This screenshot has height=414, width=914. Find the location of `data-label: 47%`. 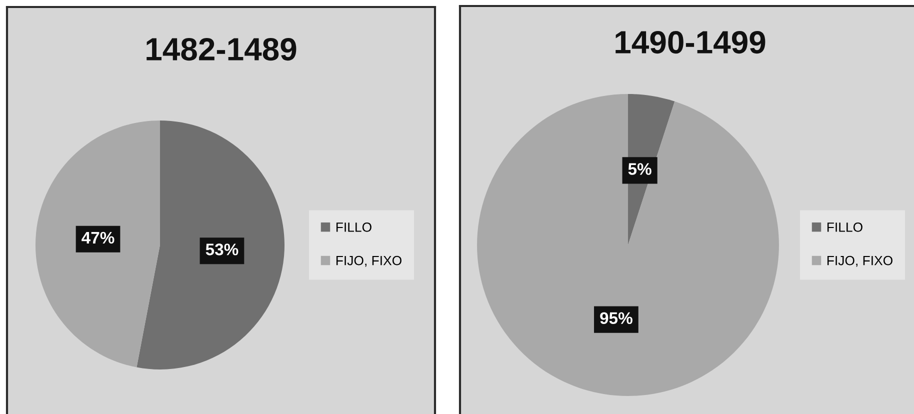

data-label: 47% is located at coordinates (98, 238).